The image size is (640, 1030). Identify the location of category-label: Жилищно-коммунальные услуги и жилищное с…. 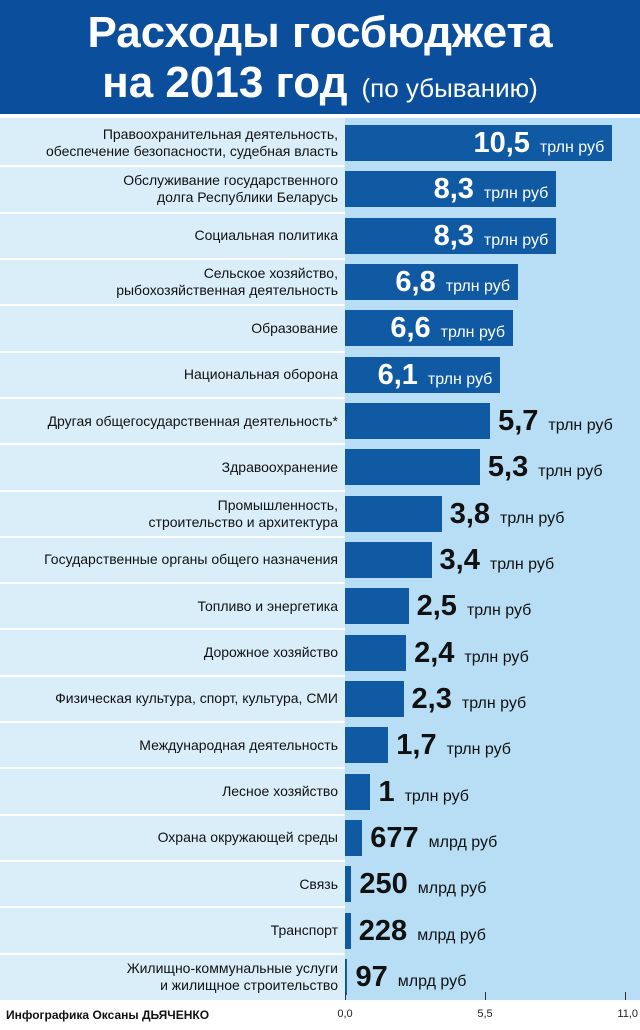
(232, 976).